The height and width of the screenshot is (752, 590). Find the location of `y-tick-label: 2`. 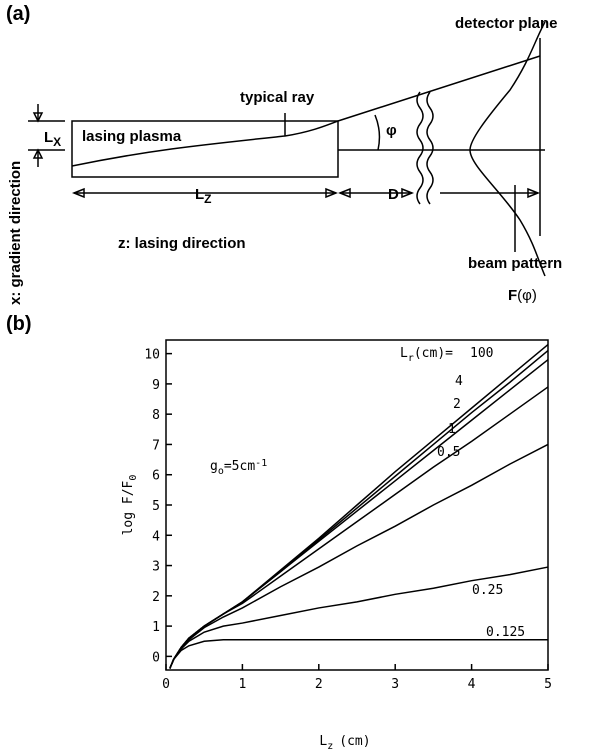

y-tick-label: 2 is located at coordinates (156, 597).